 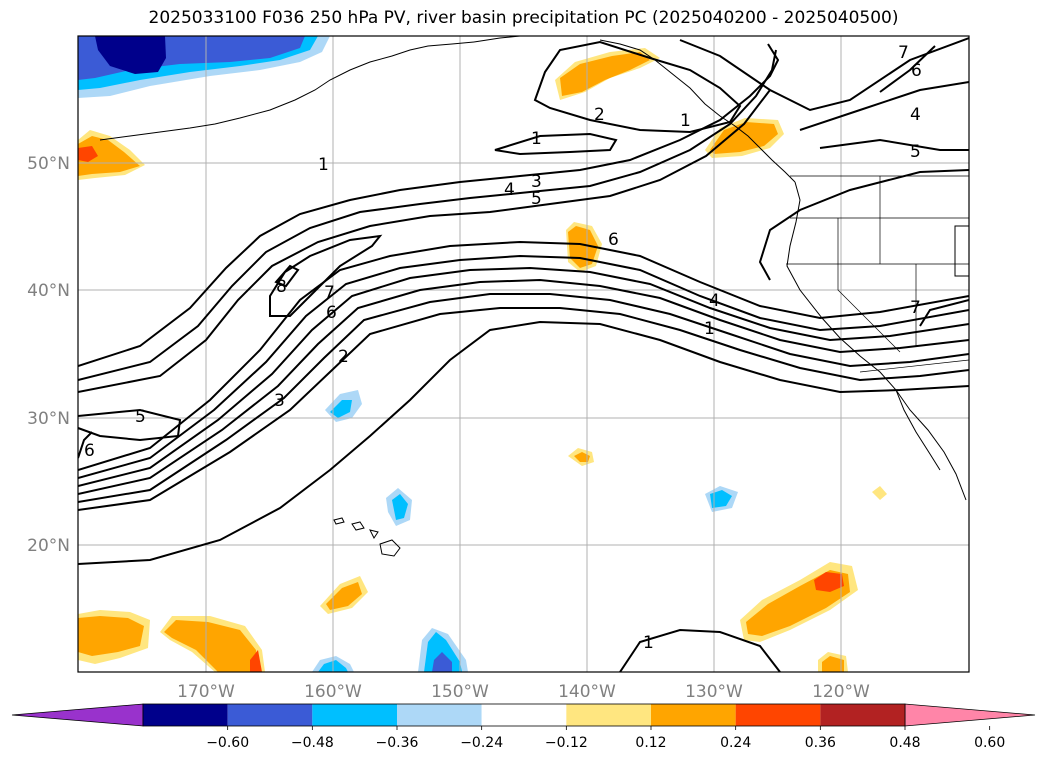 What do you see at coordinates (714, 692) in the screenshot?
I see `lon-label: 130°W` at bounding box center [714, 692].